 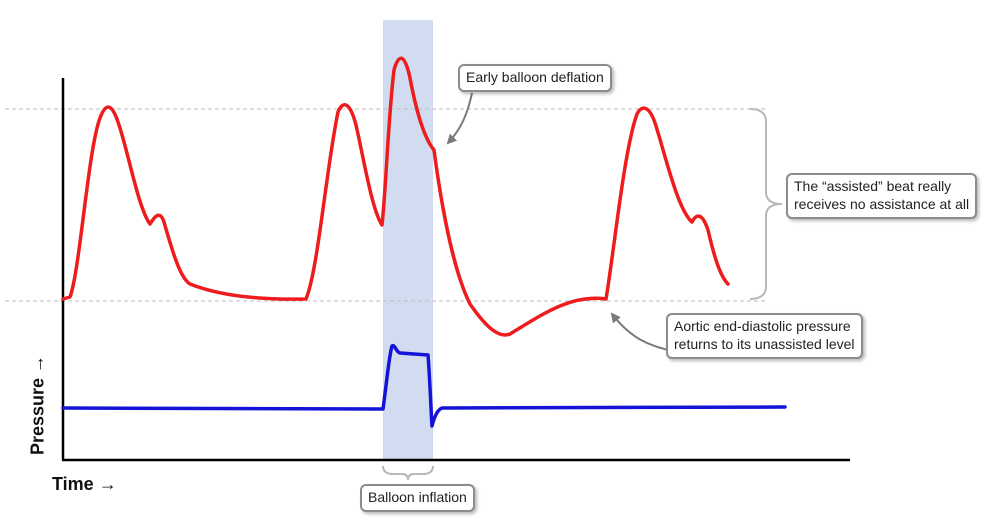 I want to click on aortic-pressure-text-line-2: returns to its unassisted level, so click(x=764, y=343).